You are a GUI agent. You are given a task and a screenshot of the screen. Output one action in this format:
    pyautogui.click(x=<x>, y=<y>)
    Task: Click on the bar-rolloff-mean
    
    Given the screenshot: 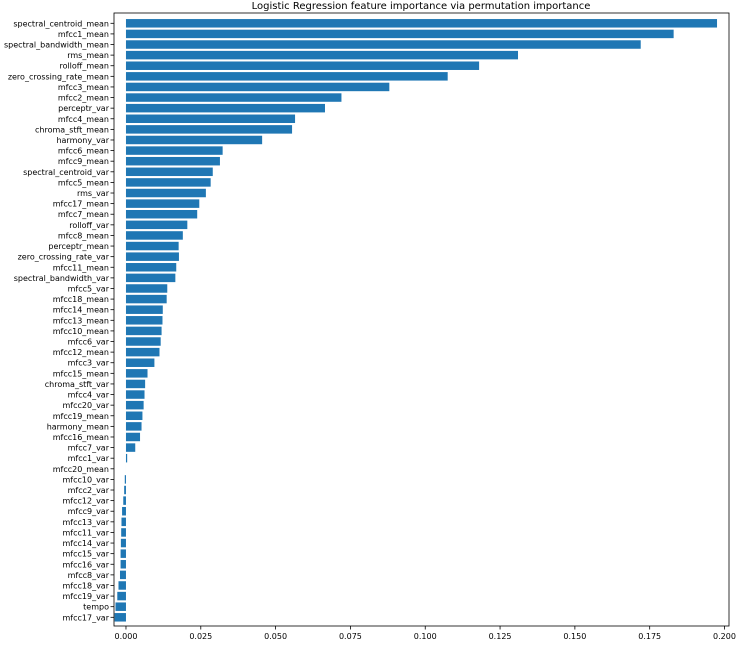 What is the action you would take?
    pyautogui.click(x=302, y=65)
    